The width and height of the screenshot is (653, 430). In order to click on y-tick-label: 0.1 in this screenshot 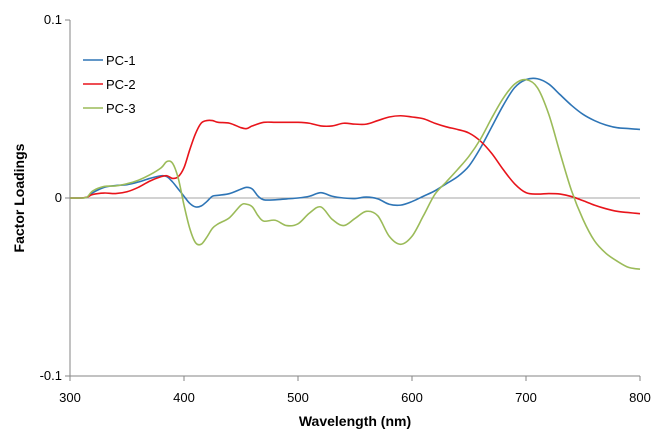, I will do `click(53, 19)`.